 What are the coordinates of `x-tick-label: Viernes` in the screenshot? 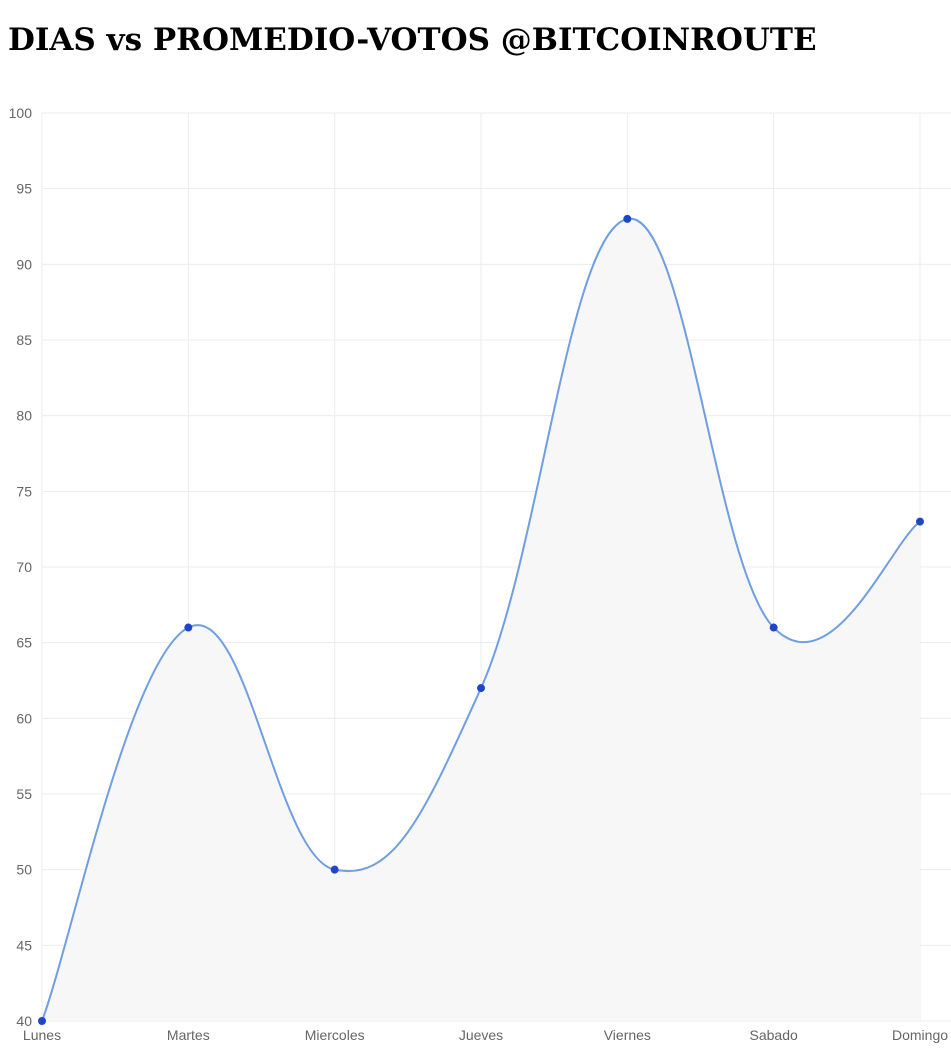 It's located at (627, 1035).